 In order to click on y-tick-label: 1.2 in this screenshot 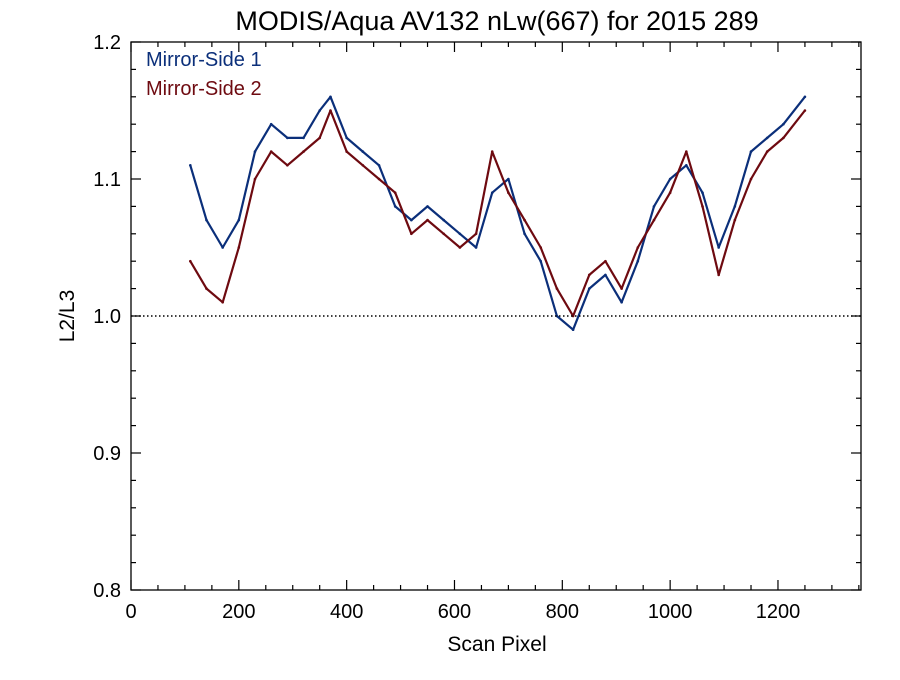, I will do `click(107, 43)`.